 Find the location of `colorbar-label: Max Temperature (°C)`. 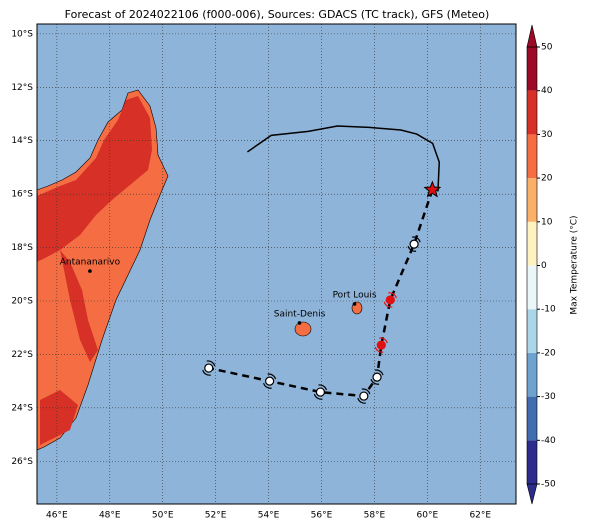

colorbar-label: Max Temperature (°C) is located at coordinates (575, 264).